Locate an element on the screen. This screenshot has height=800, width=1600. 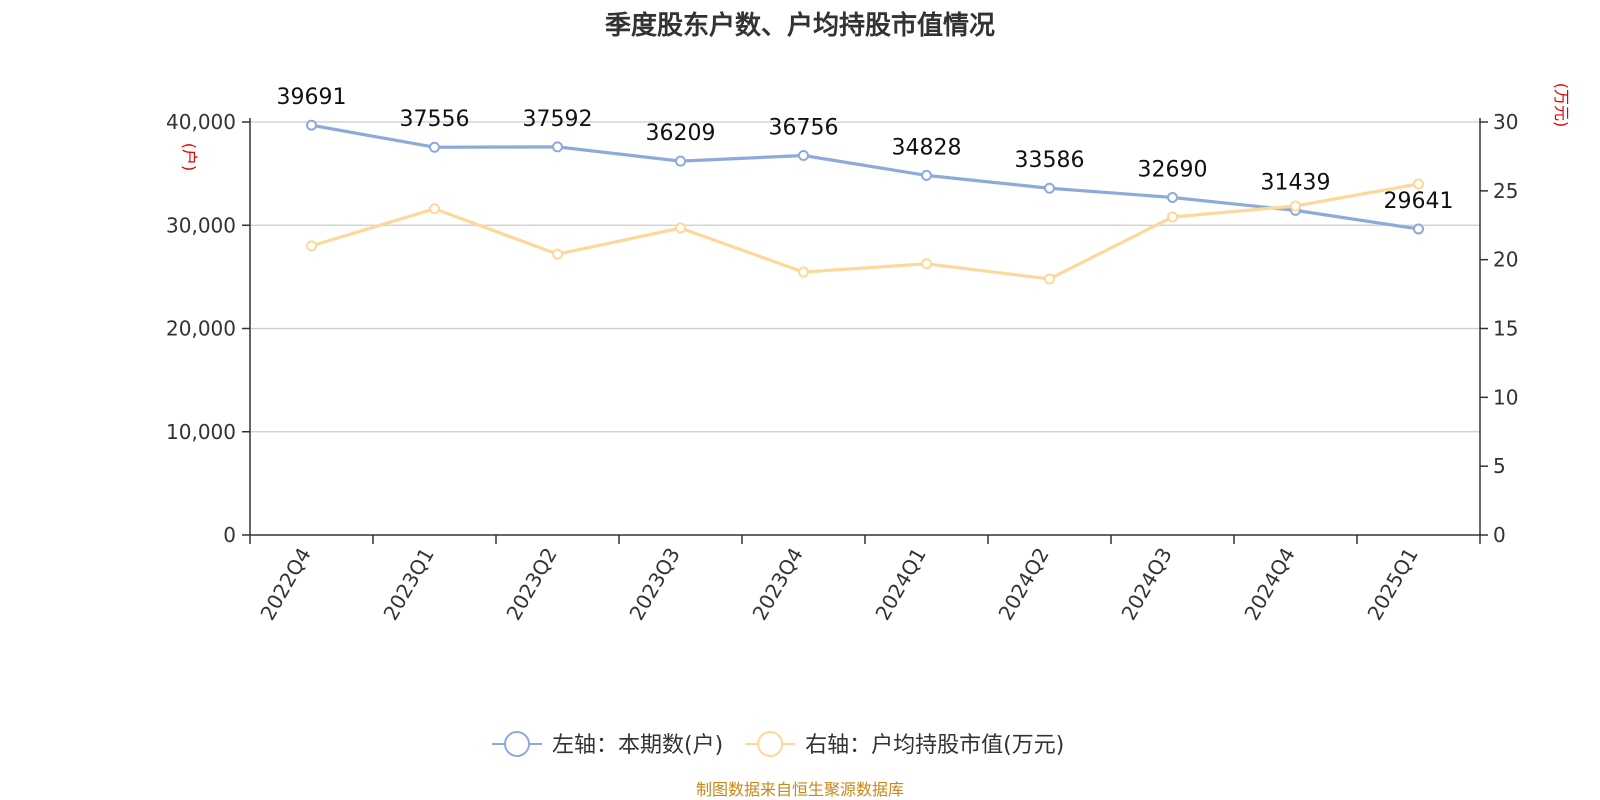
x-tick-label: 2022Q4 is located at coordinates (285, 584).